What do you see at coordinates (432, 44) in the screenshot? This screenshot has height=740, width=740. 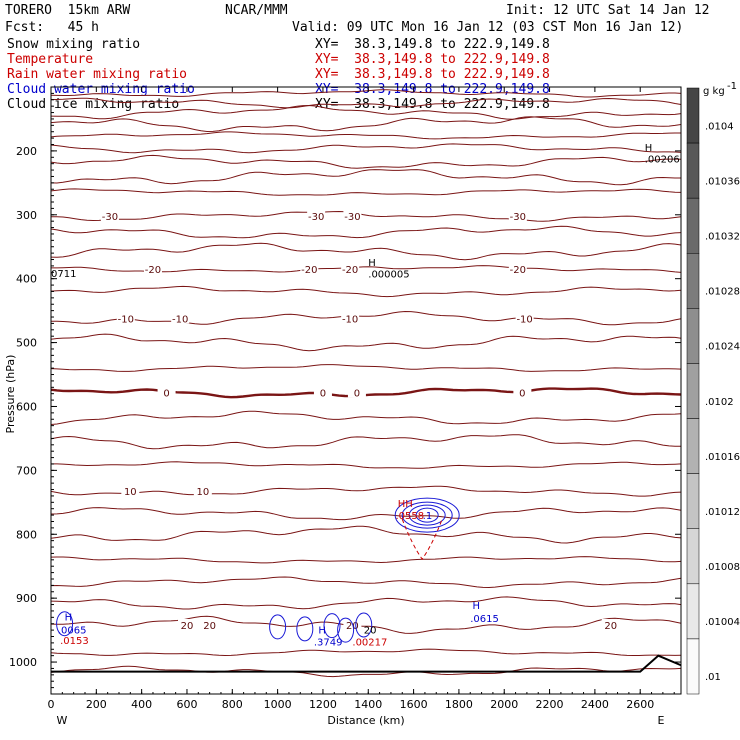 I see `field-xy-snow: XY= 38.3,149.8 to 222.9,149.8` at bounding box center [432, 44].